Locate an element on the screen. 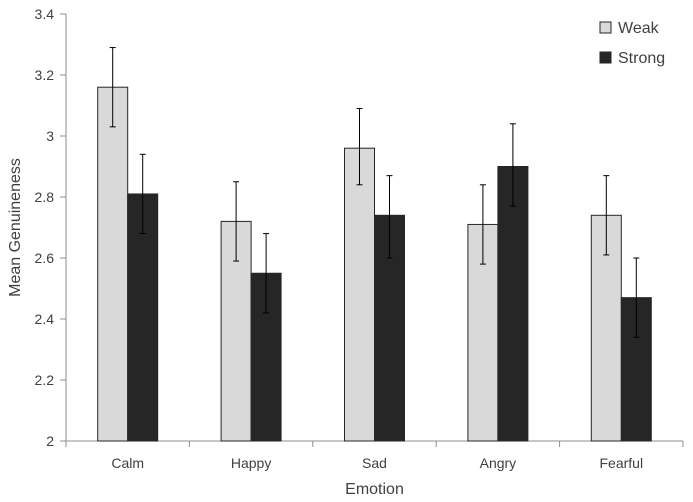 The width and height of the screenshot is (693, 502). y-tick-label: 2.2 is located at coordinates (45, 380).